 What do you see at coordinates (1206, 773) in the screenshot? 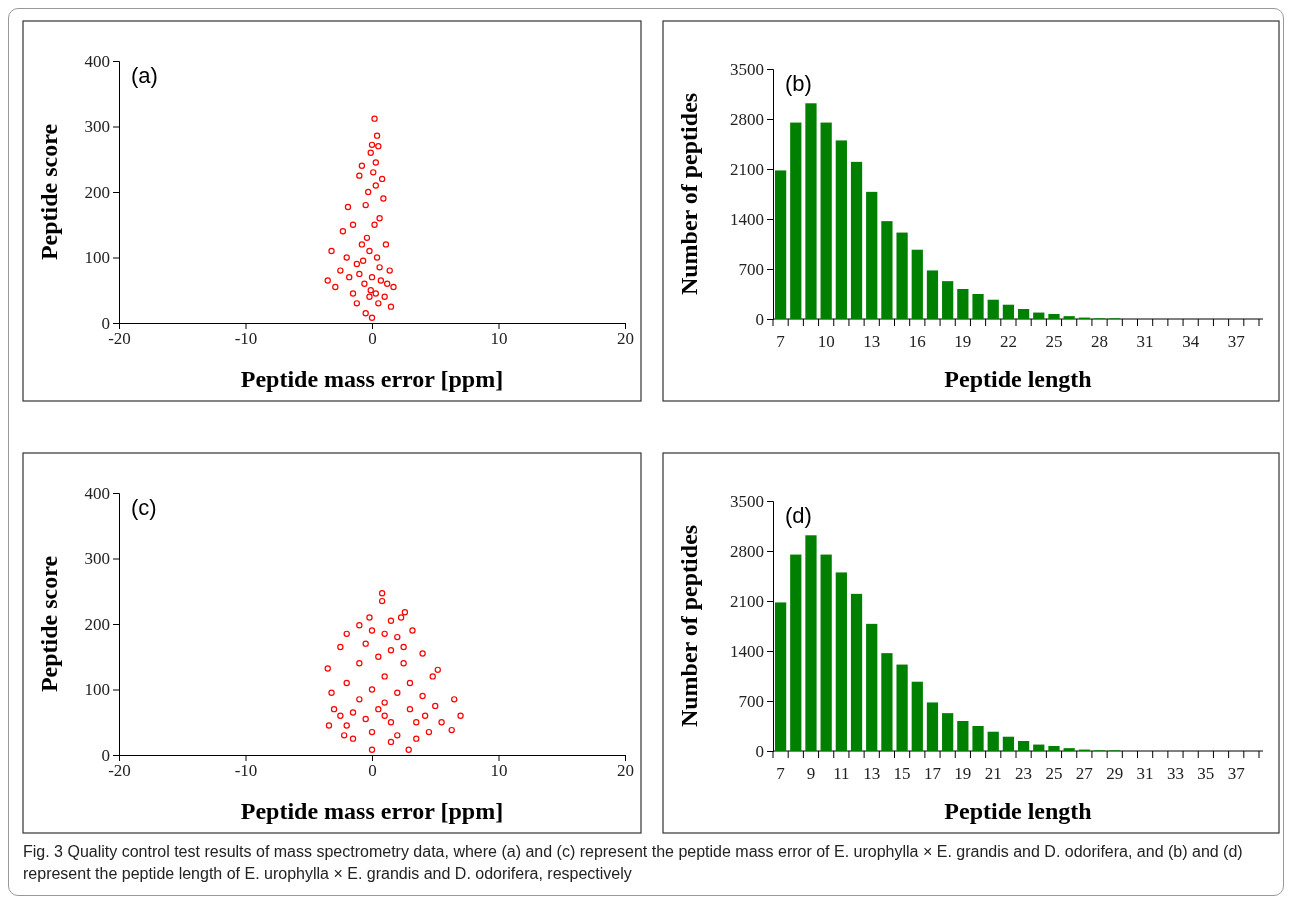
I see `x-tick-label: 35` at bounding box center [1206, 773].